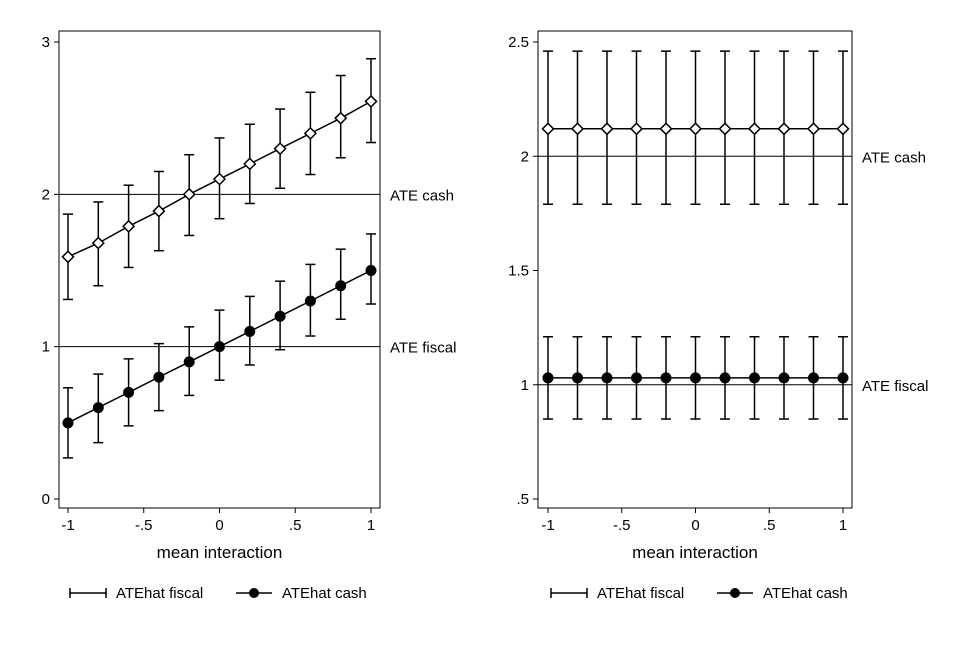 The width and height of the screenshot is (969, 646). I want to click on y-tick-label: 2.5, so click(518, 42).